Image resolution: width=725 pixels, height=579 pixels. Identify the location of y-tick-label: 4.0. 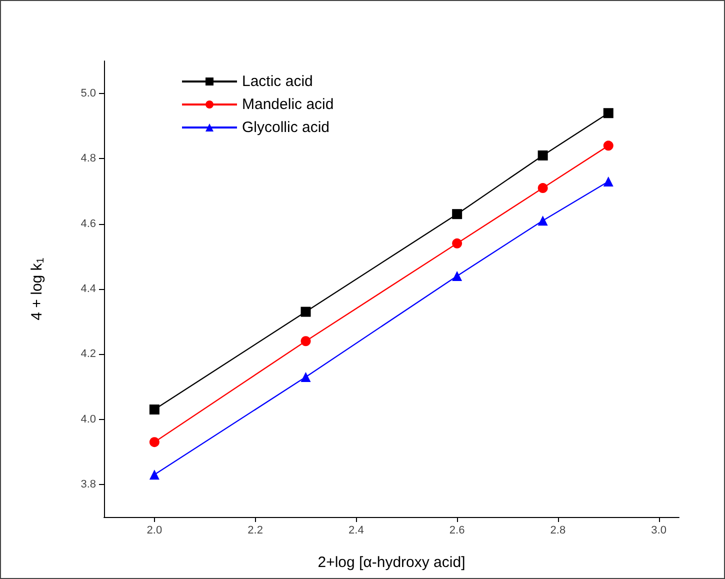
(88, 419).